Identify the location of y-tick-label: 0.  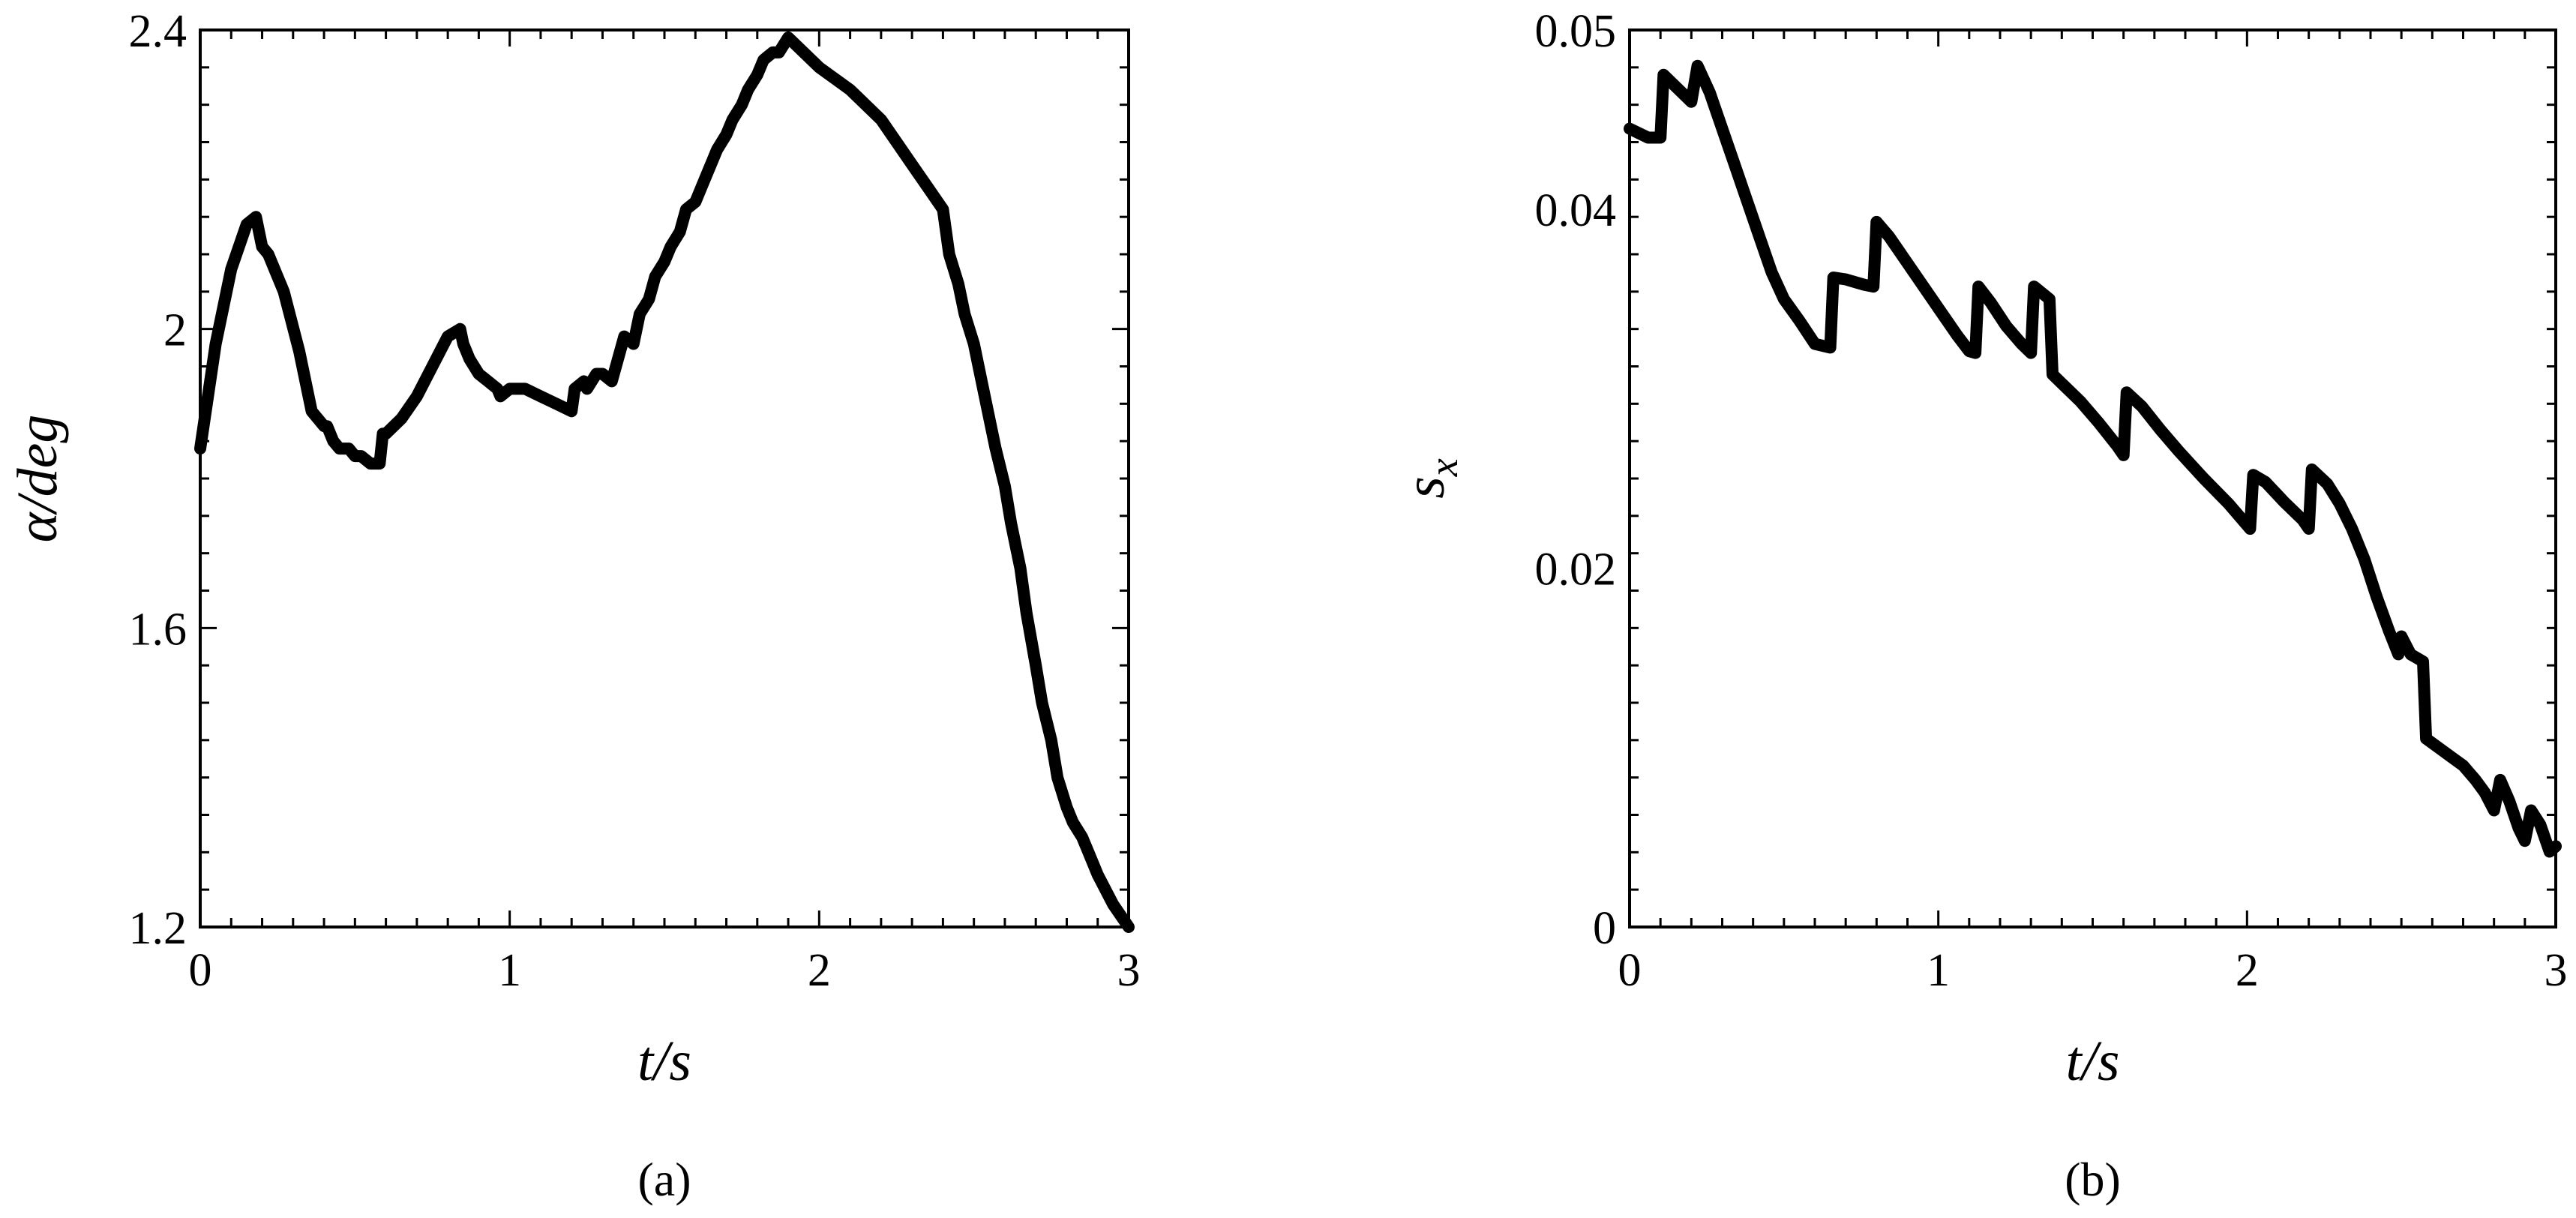
(1605, 928).